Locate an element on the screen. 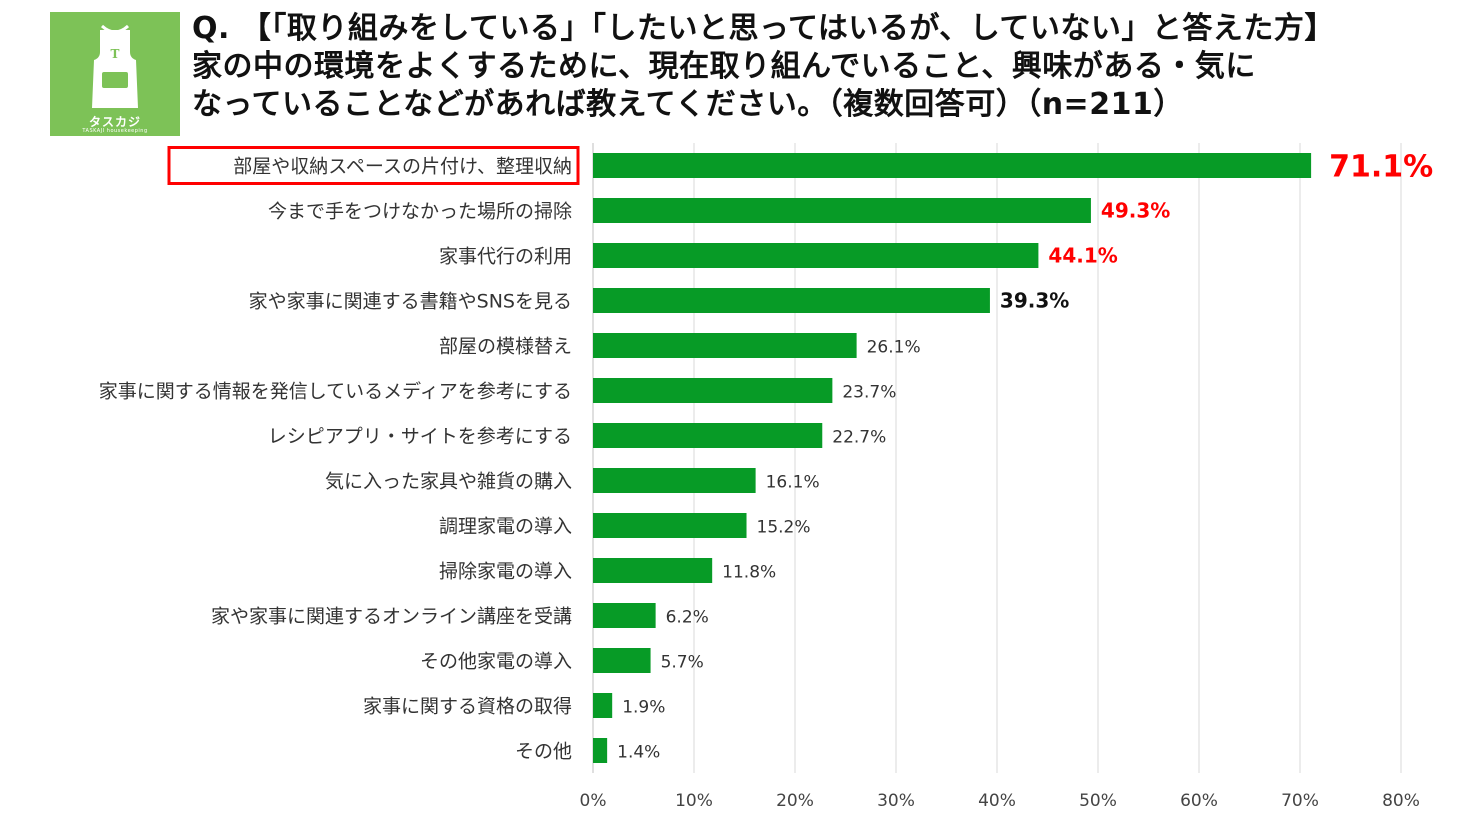 The height and width of the screenshot is (817, 1468). title-line-1: Q. 【「取り組みをしている」「したいと思ってはいるが、していない」と答えた方】 is located at coordinates (763, 28).